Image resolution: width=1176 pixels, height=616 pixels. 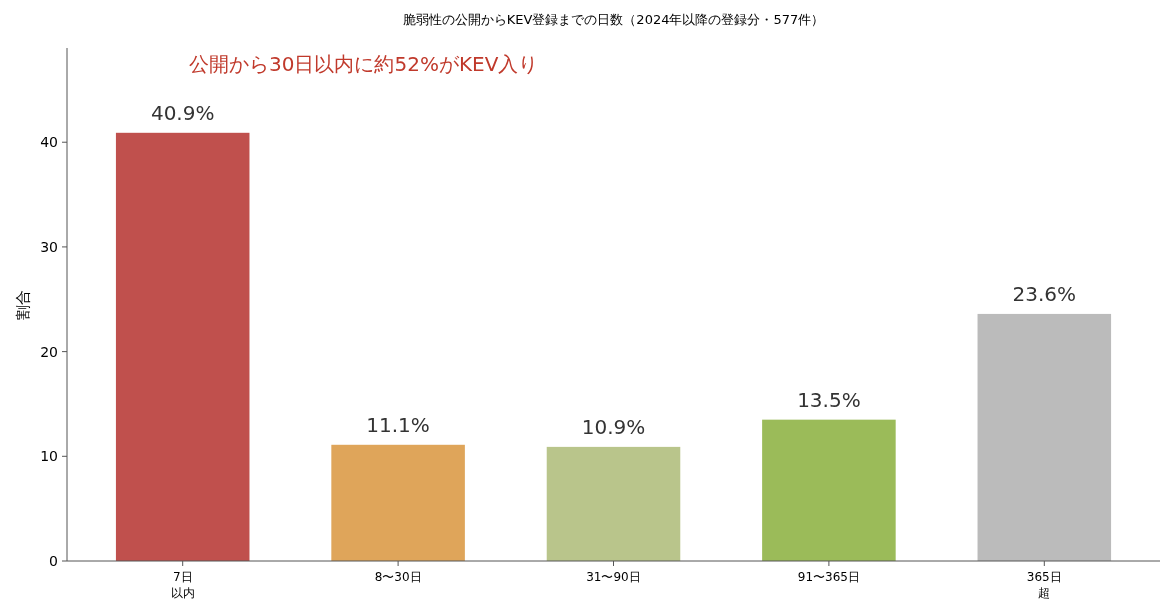 I want to click on chart-title: 脆弱性の公開からKEV登録までの日数（2024年以降の登録分・577件）, so click(x=613, y=19).